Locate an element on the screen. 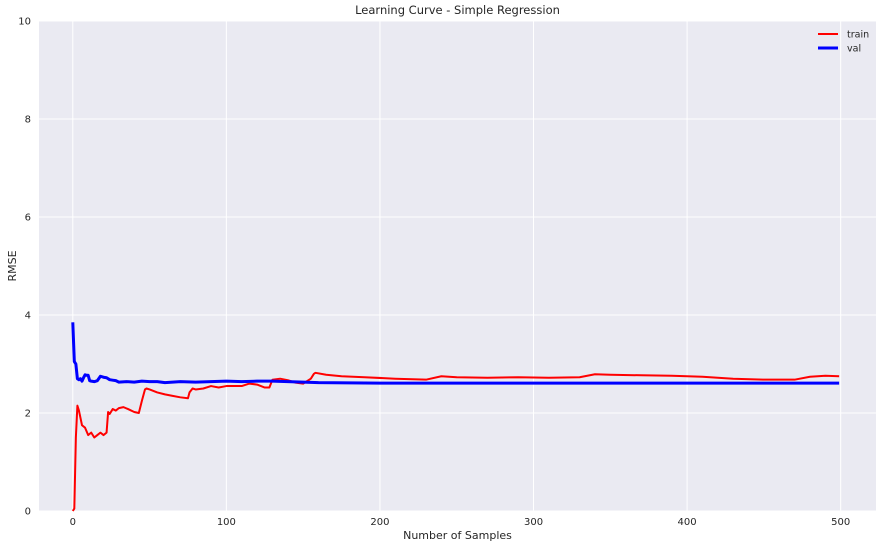  x-tick-label: 400 is located at coordinates (687, 522).